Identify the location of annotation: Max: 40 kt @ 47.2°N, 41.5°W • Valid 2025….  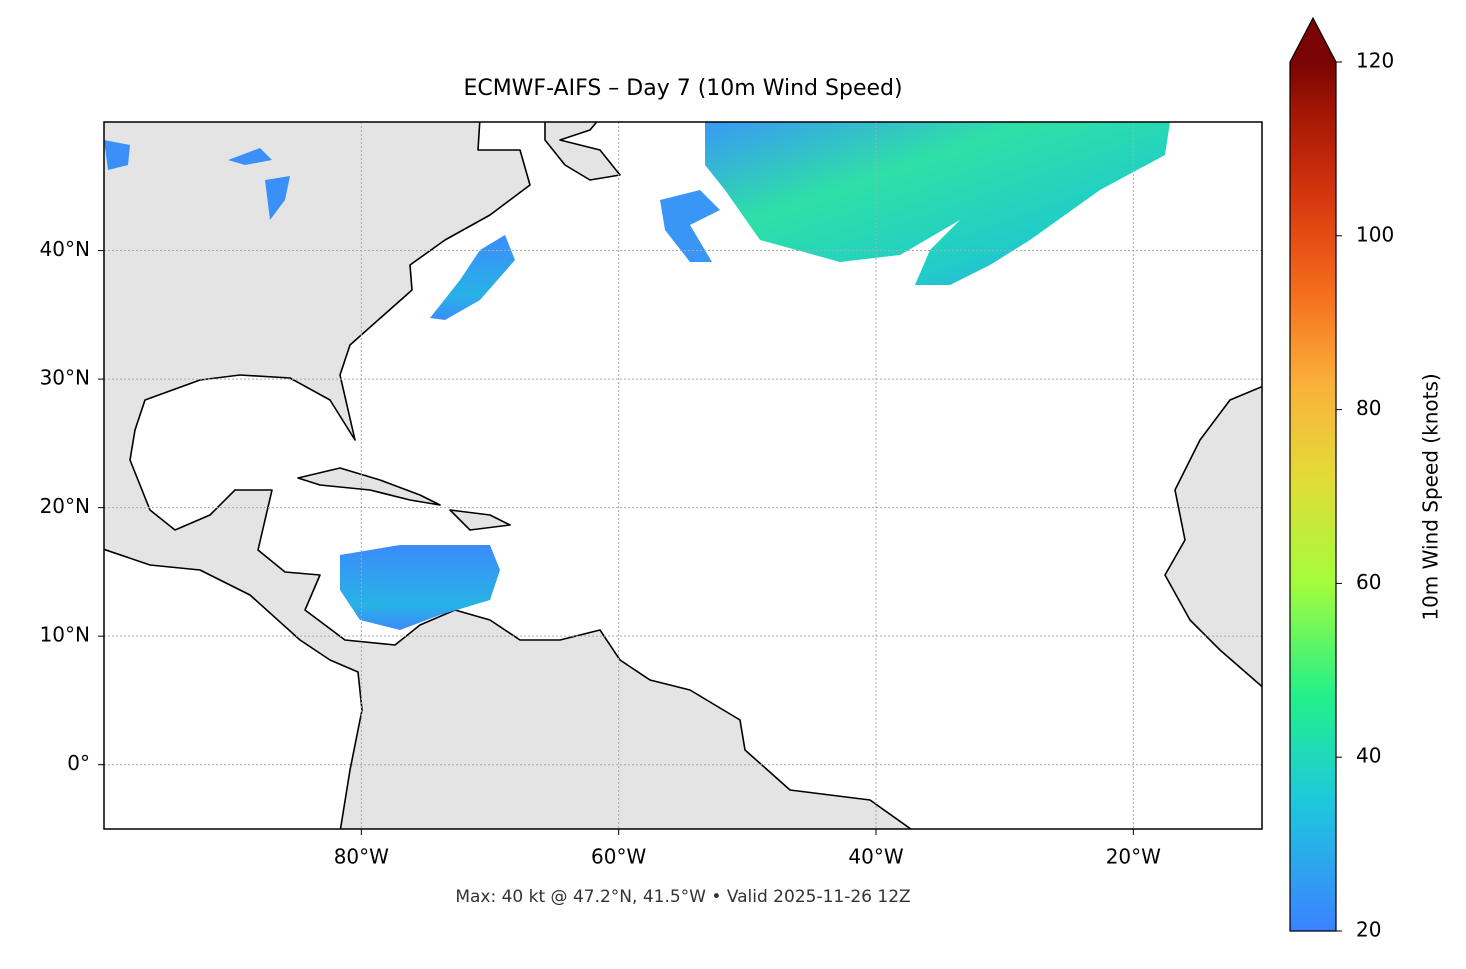
(682, 897).